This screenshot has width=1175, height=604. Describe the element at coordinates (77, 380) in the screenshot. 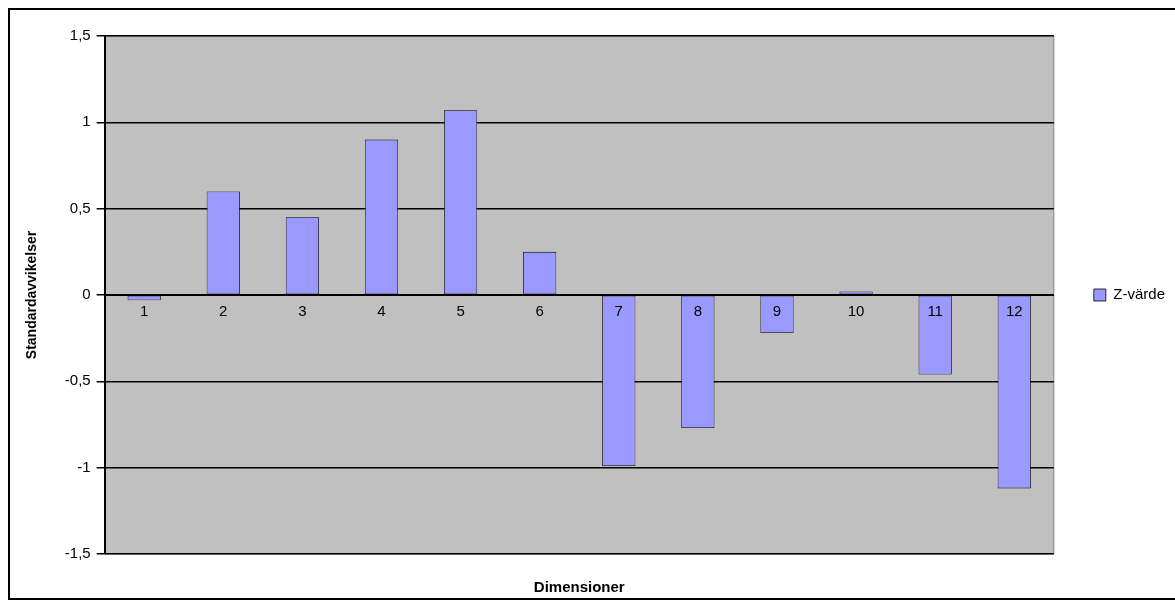

I see `y-tick-label: -0,5` at that location.